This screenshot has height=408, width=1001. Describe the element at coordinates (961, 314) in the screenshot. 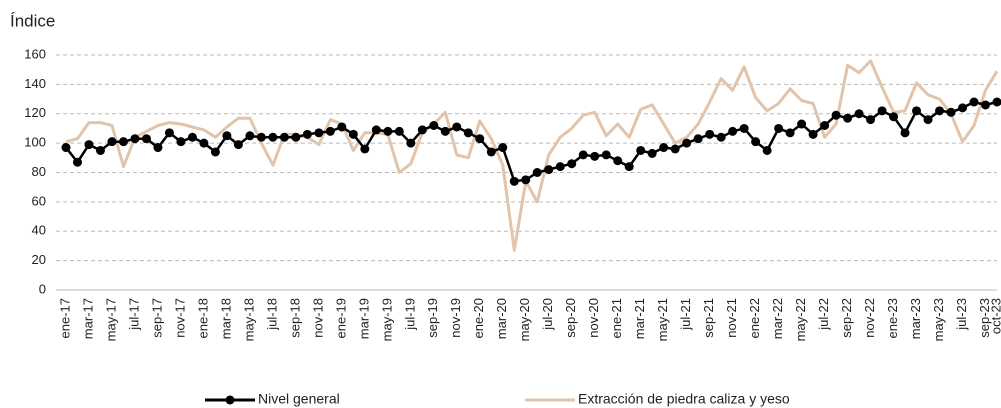

I see `x-tick-label: jul-23` at that location.